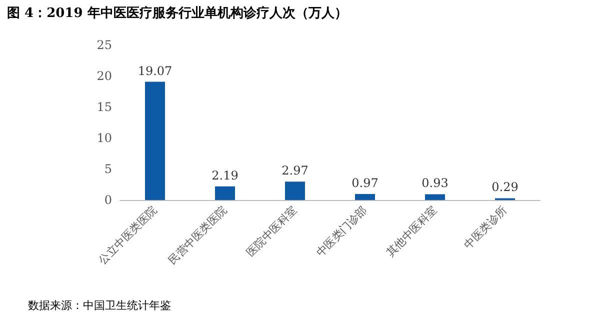 The height and width of the screenshot is (320, 600). I want to click on x-tick-label: 其他中医科室, so click(412, 231).